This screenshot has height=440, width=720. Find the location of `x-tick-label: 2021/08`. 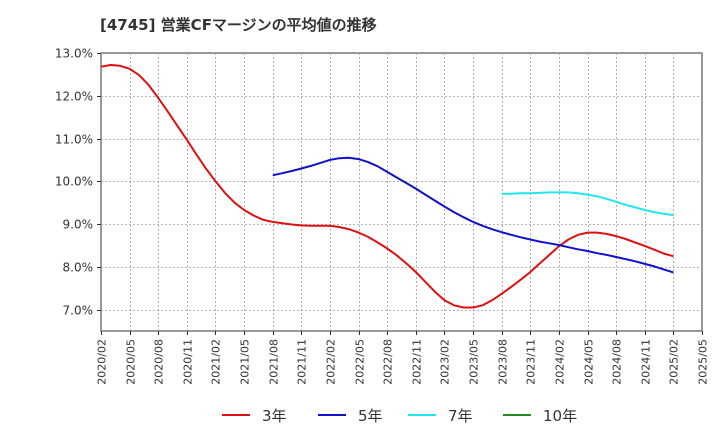

x-tick-label: 2021/08 is located at coordinates (274, 362).